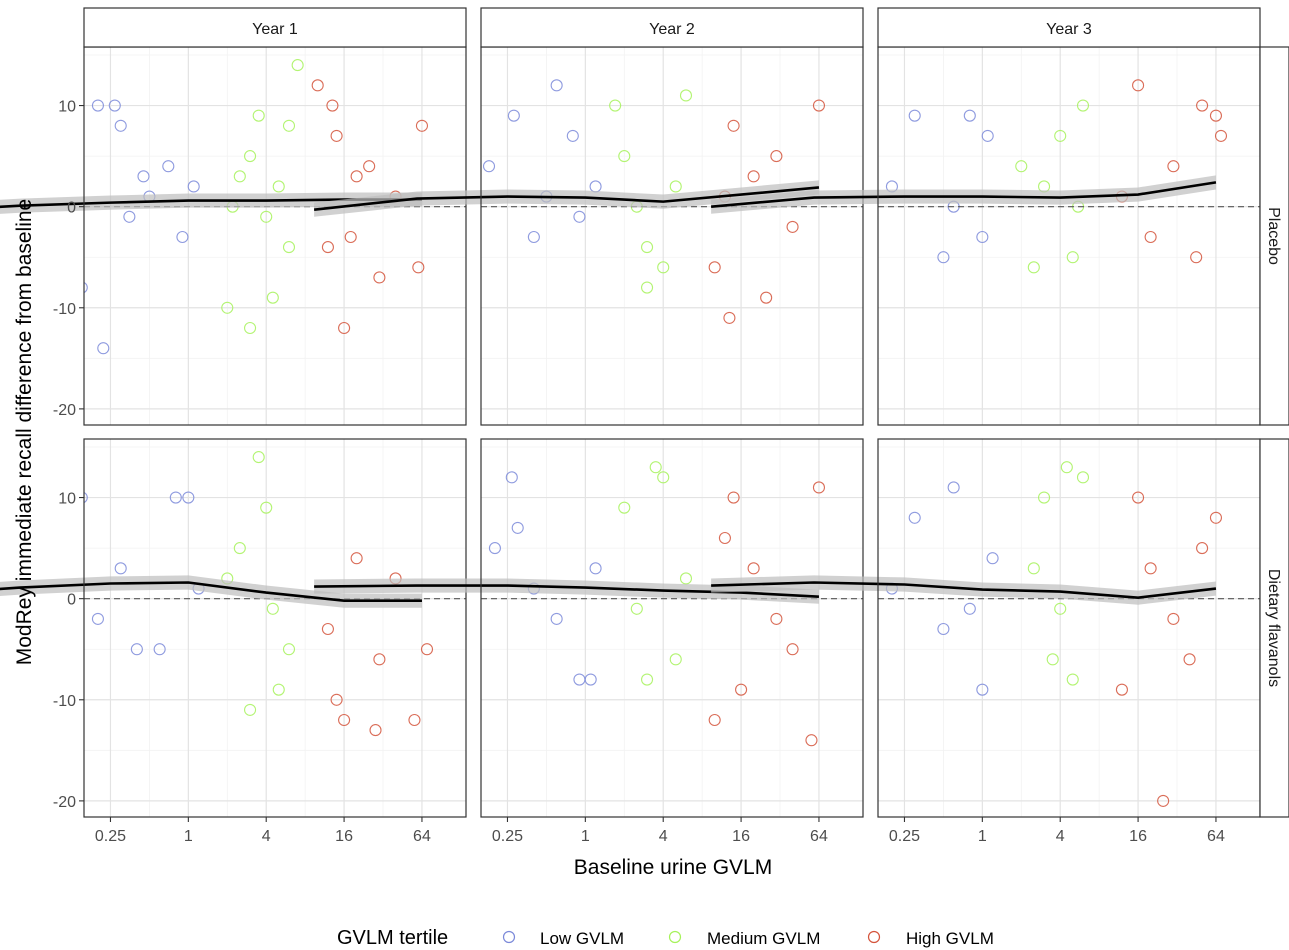  What do you see at coordinates (1274, 628) in the screenshot?
I see `row-strip-dietary-flavanols` at bounding box center [1274, 628].